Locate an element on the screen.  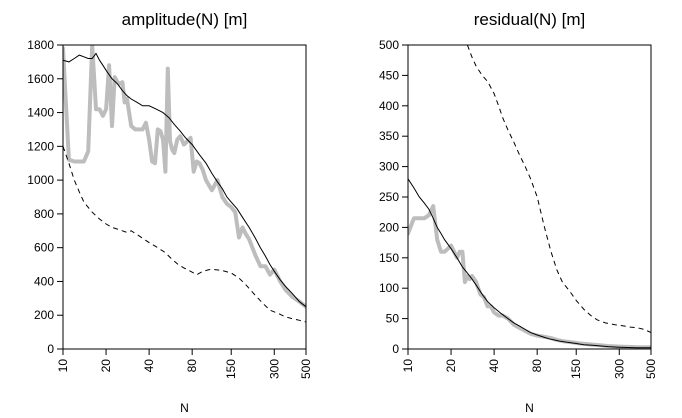
y-tick-label: 450 is located at coordinates (389, 75).